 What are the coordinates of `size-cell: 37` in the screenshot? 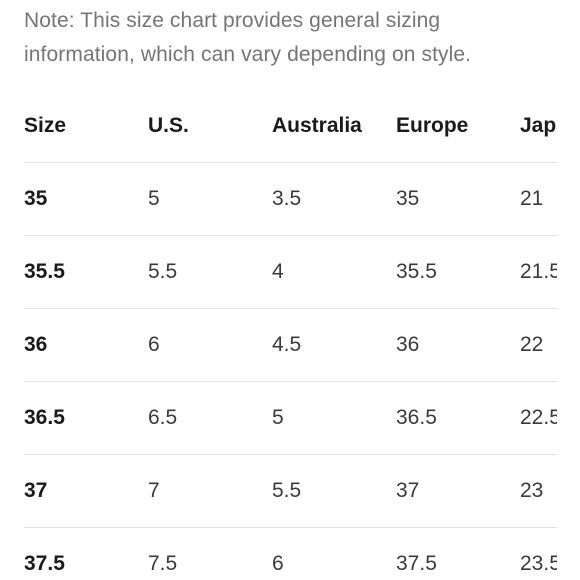 It's located at (86, 491).